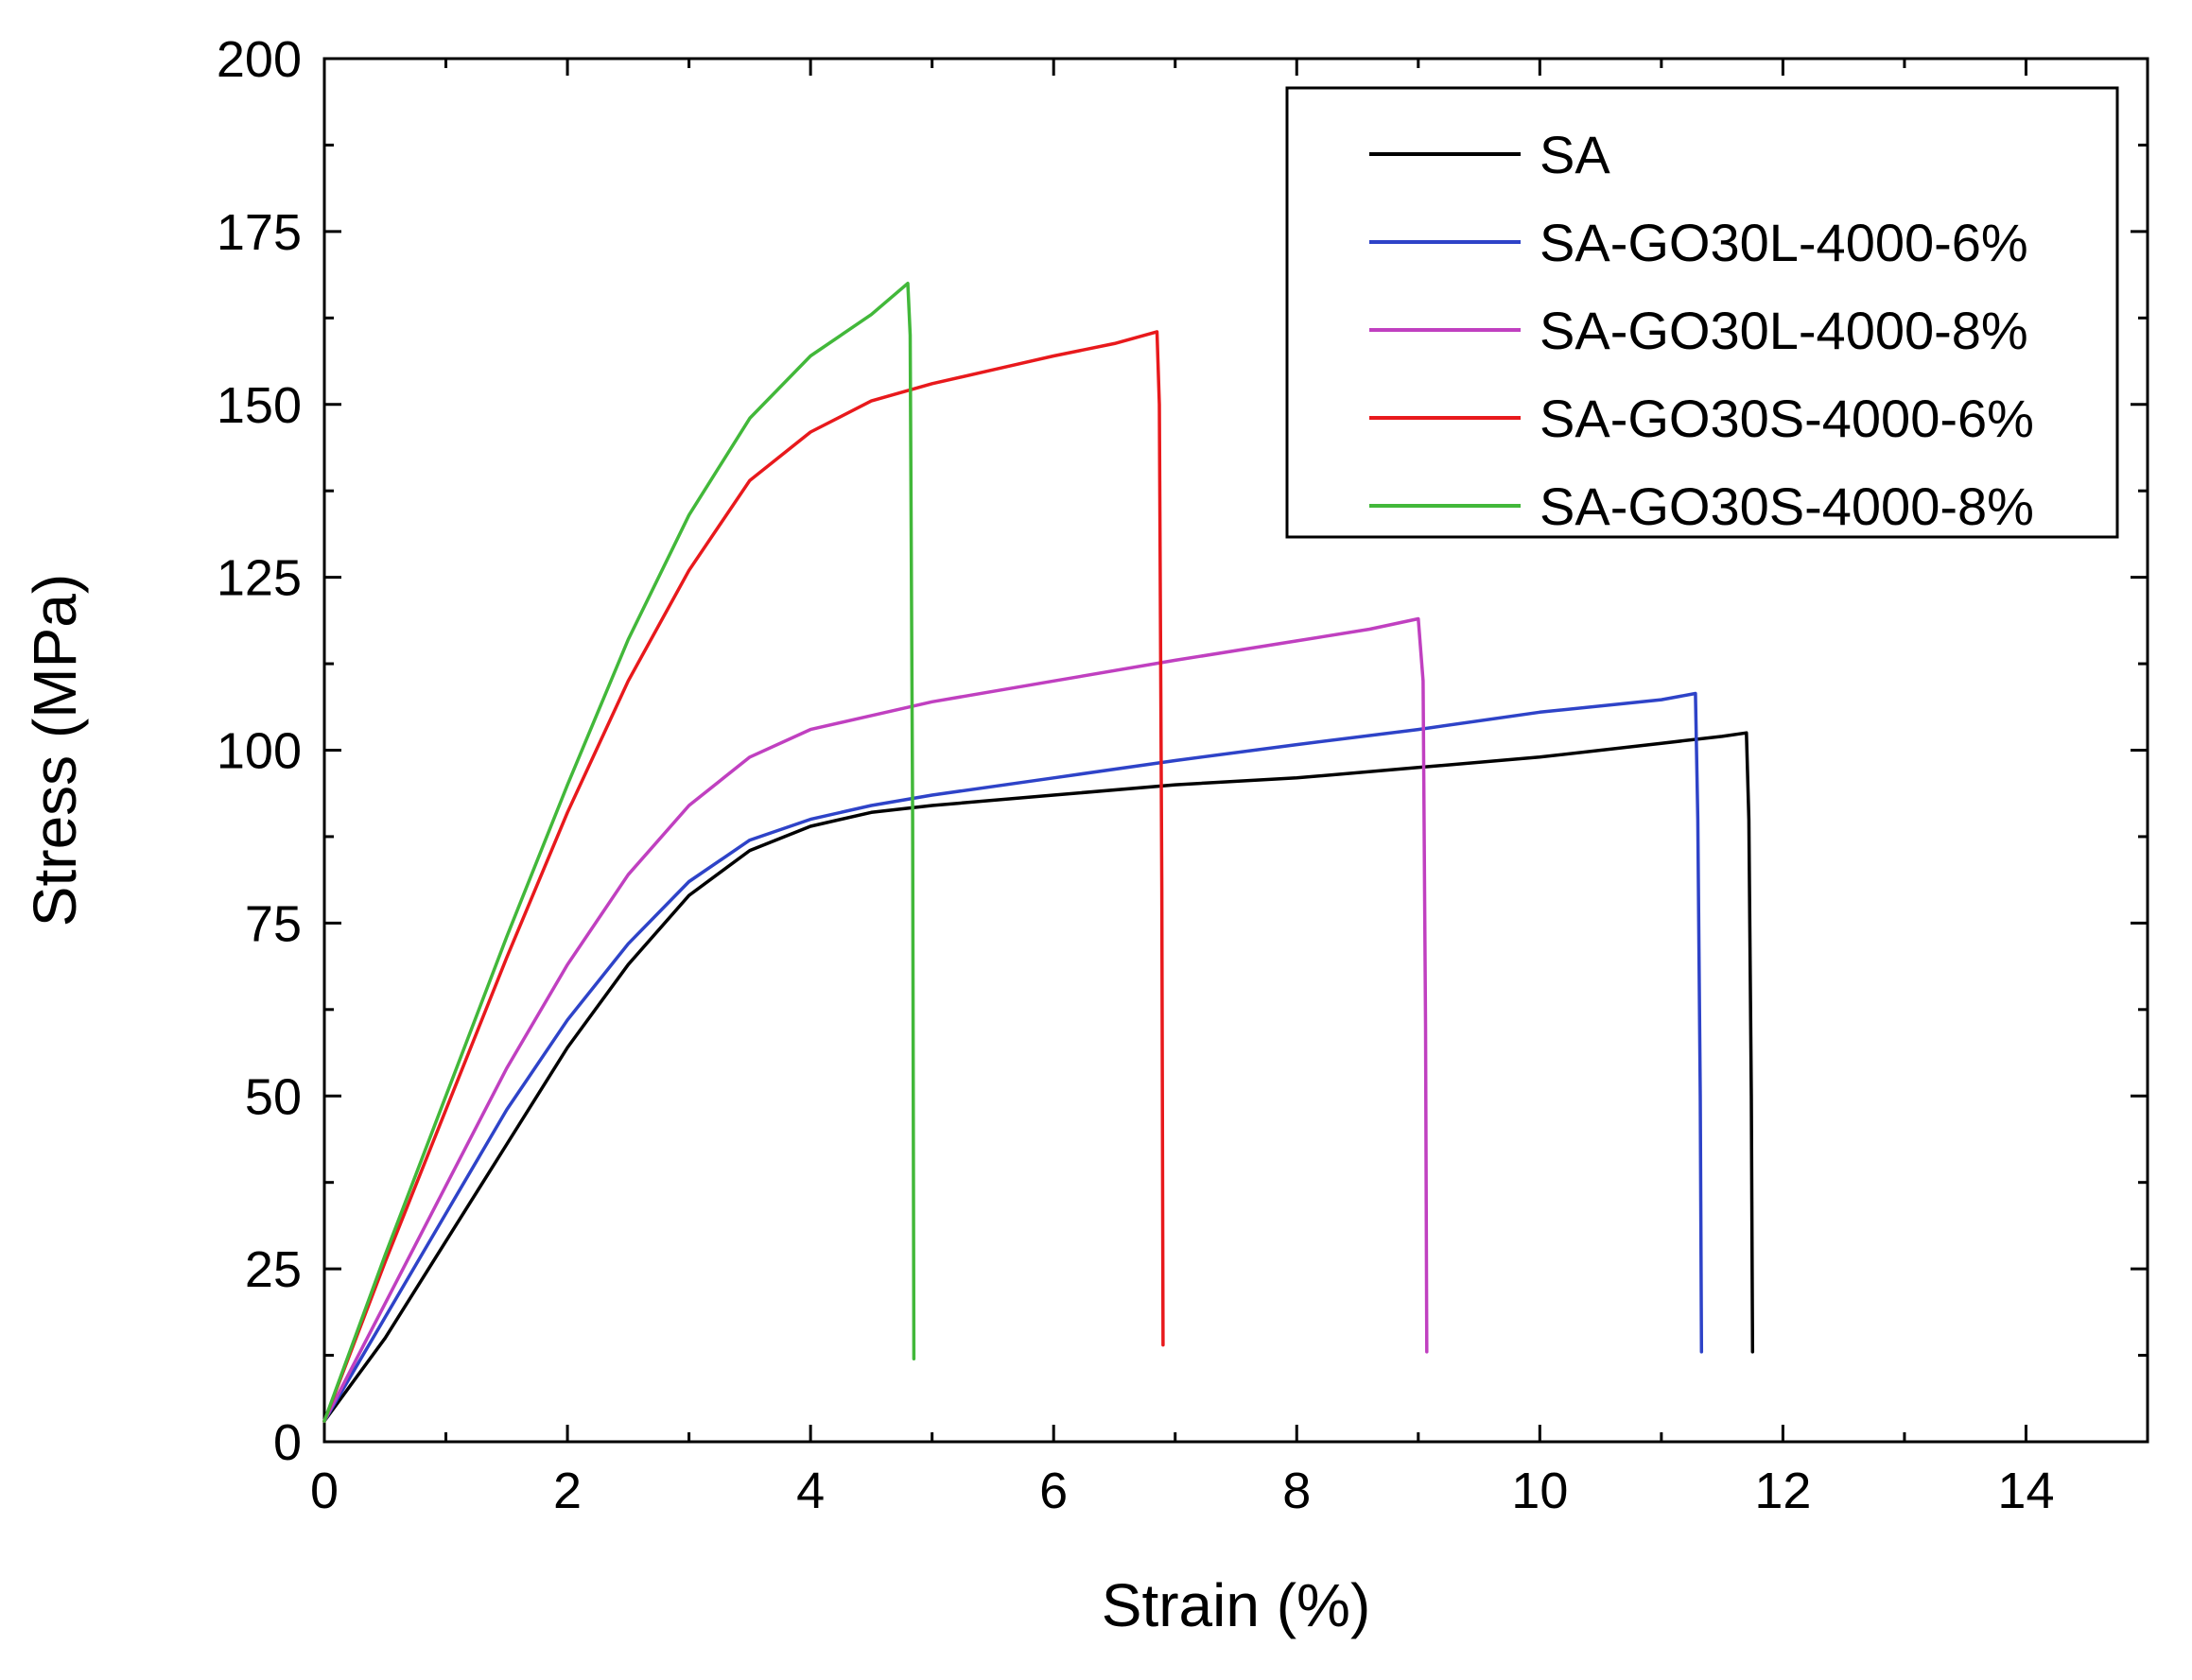 This screenshot has height=1680, width=2192. I want to click on y-tick-label: 0, so click(288, 1442).